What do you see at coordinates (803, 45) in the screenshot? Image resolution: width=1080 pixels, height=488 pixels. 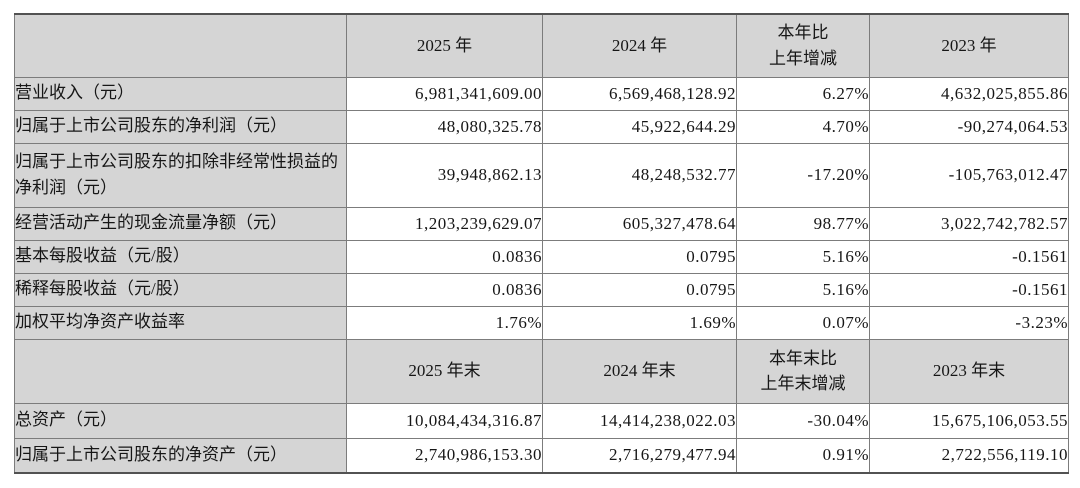 I see `column-header-yoy-change: 本年比 上年增减` at bounding box center [803, 45].